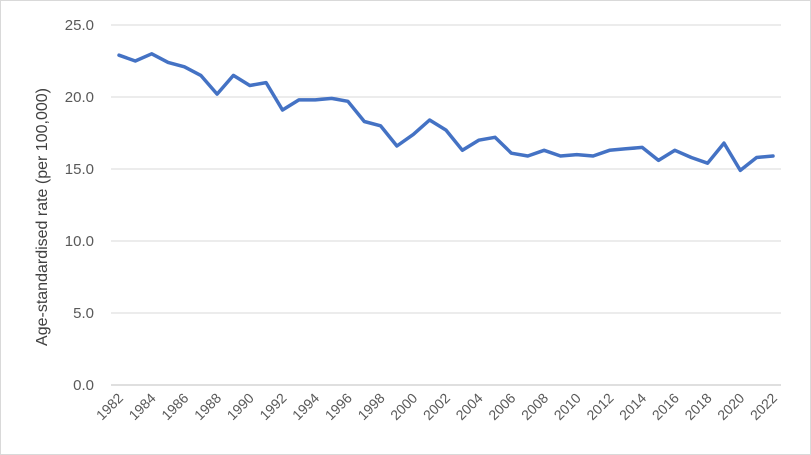 This screenshot has width=811, height=455. I want to click on x-tick-label: 2008, so click(534, 406).